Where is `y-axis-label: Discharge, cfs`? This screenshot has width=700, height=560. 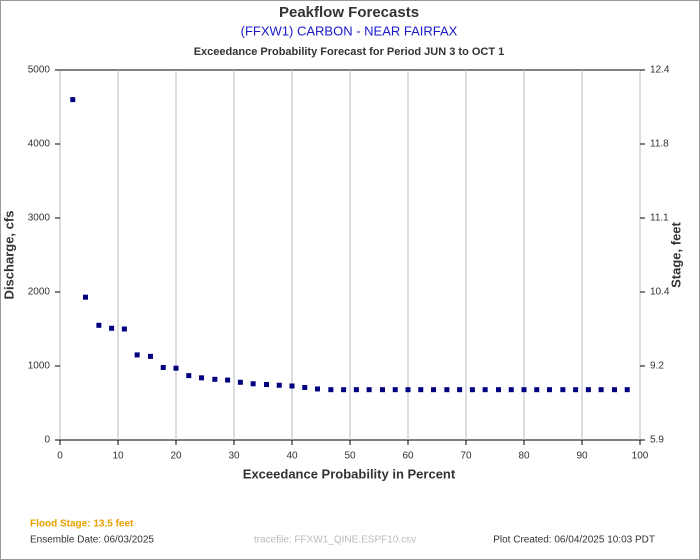
y-axis-label: Discharge, cfs is located at coordinates (8, 255).